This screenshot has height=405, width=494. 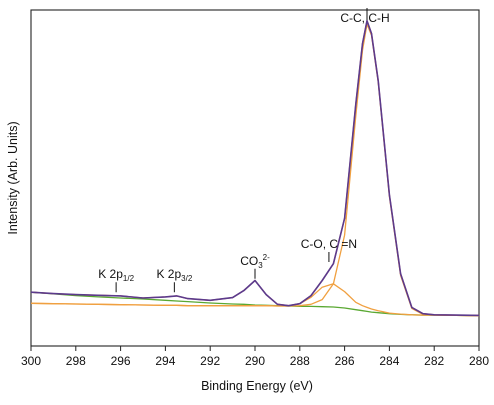 I want to click on x-tick-label: 296, so click(x=121, y=361).